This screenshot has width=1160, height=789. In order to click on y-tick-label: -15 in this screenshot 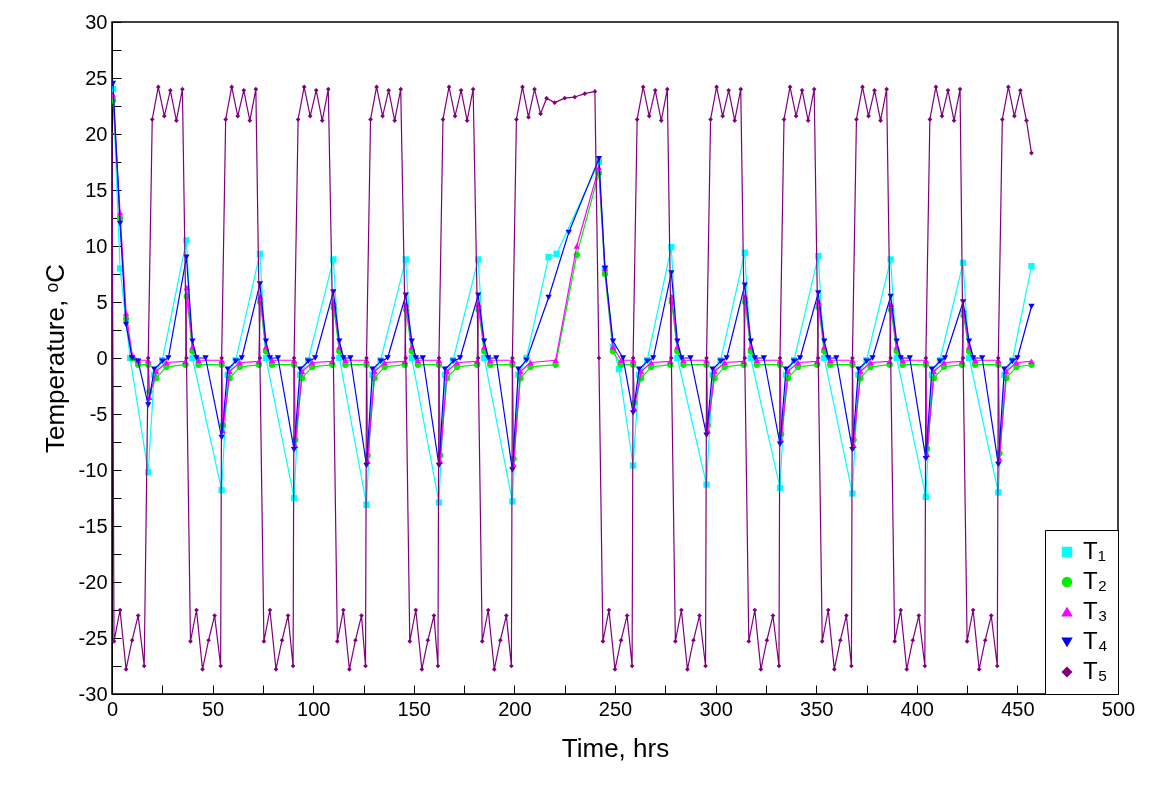, I will do `click(93, 525)`.